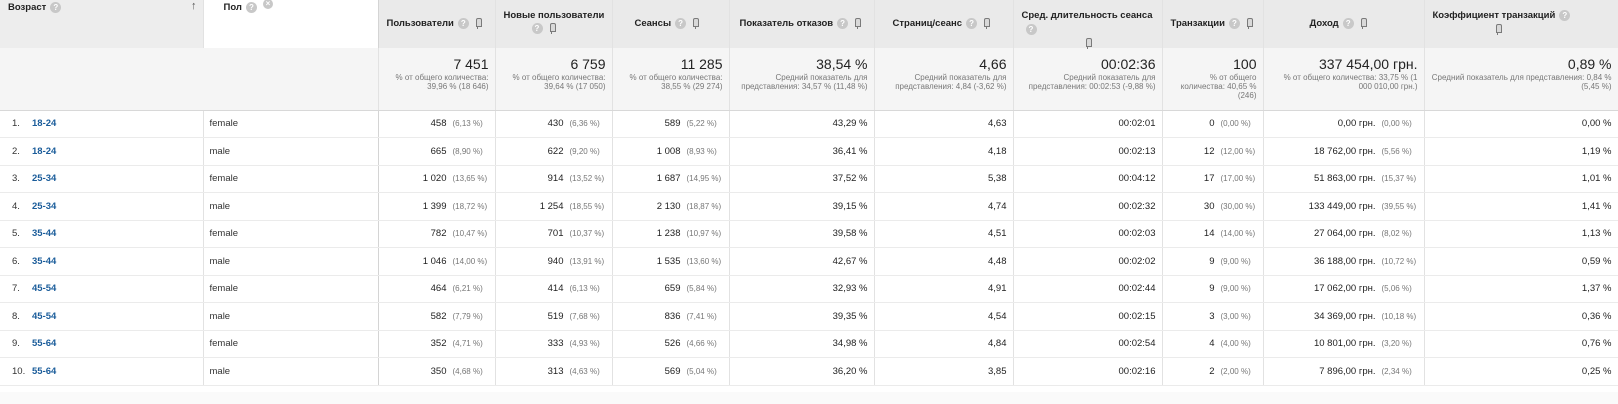 The height and width of the screenshot is (404, 1618). What do you see at coordinates (1521, 206) in the screenshot?
I see `cell-conversion-rate: 1,41 %` at bounding box center [1521, 206].